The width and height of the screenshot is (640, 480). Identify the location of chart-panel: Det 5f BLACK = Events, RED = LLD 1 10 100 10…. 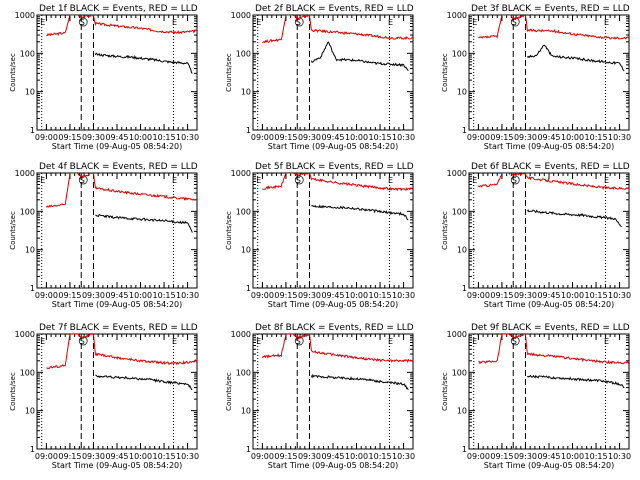
(320, 235).